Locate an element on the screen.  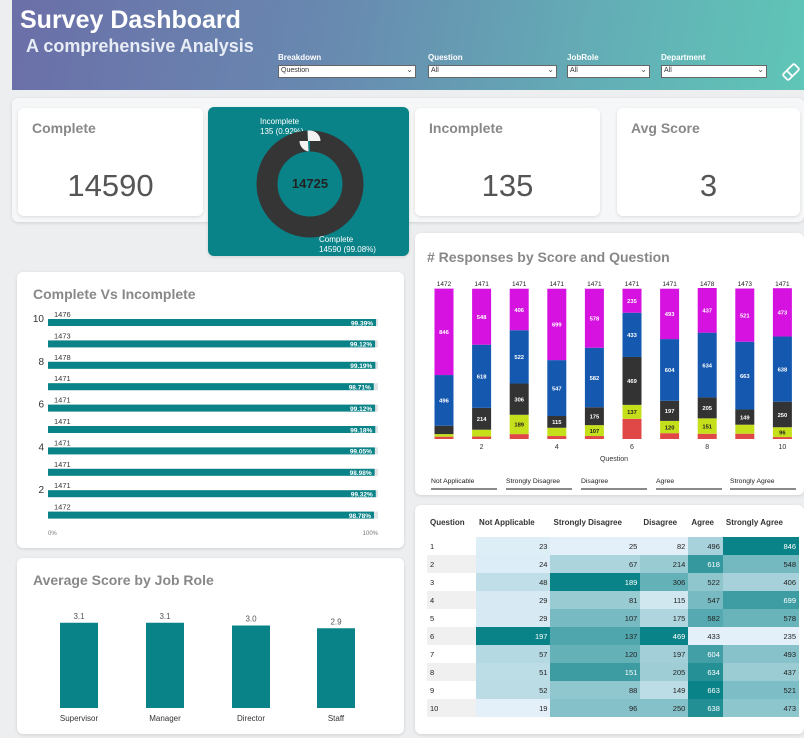
stack-segment-label: 473 is located at coordinates (783, 314).